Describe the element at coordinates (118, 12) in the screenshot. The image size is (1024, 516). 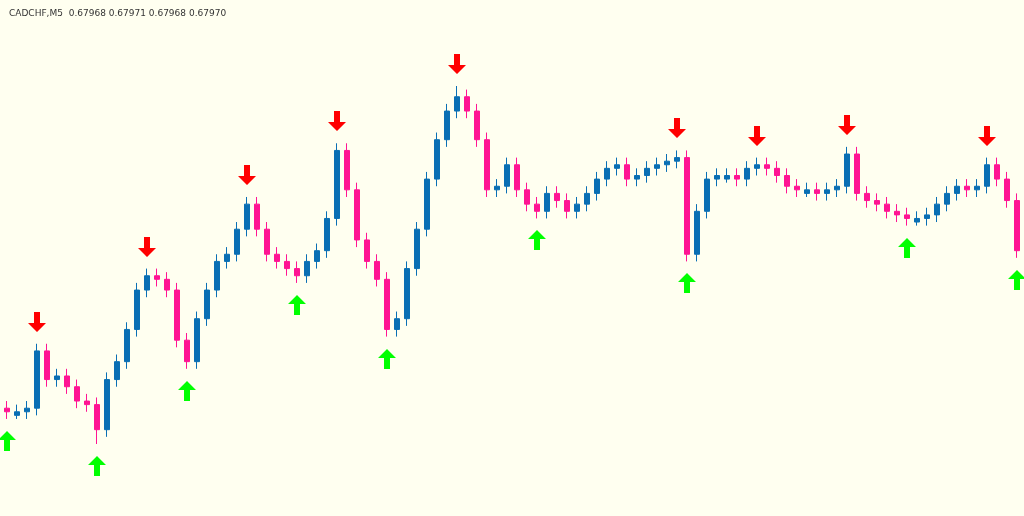
I see `chart-title: CADCHF,M5 0.67968 0.67971 0.67968 0.67970` at that location.